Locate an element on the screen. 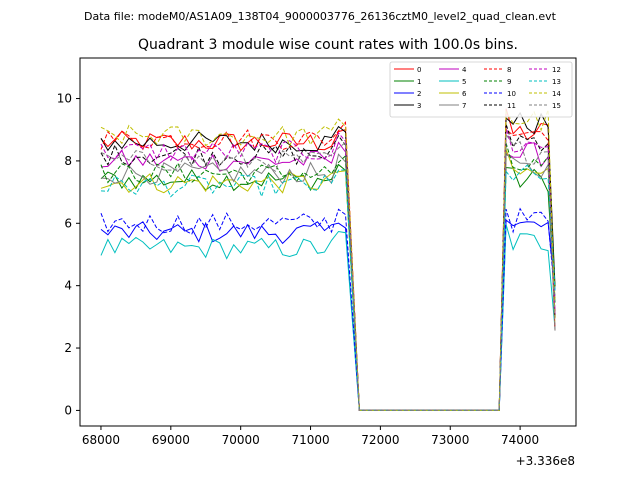  x-tick-label: 69000 is located at coordinates (171, 440).